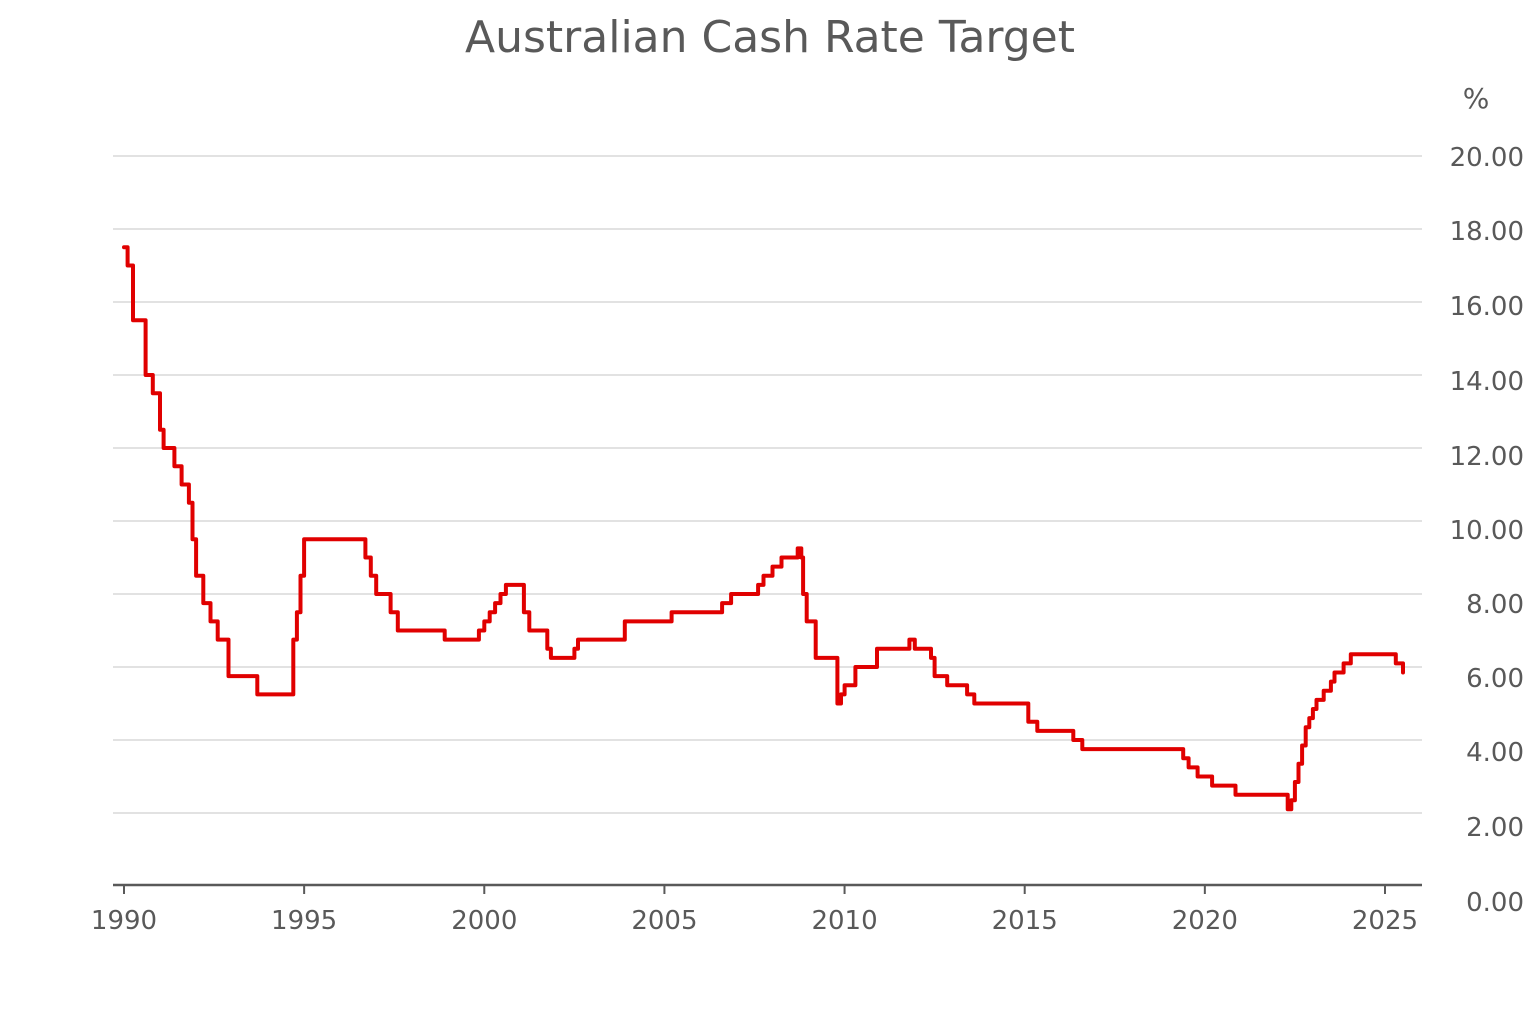  Describe the element at coordinates (1487, 232) in the screenshot. I see `y-tick-label: 18.00` at that location.